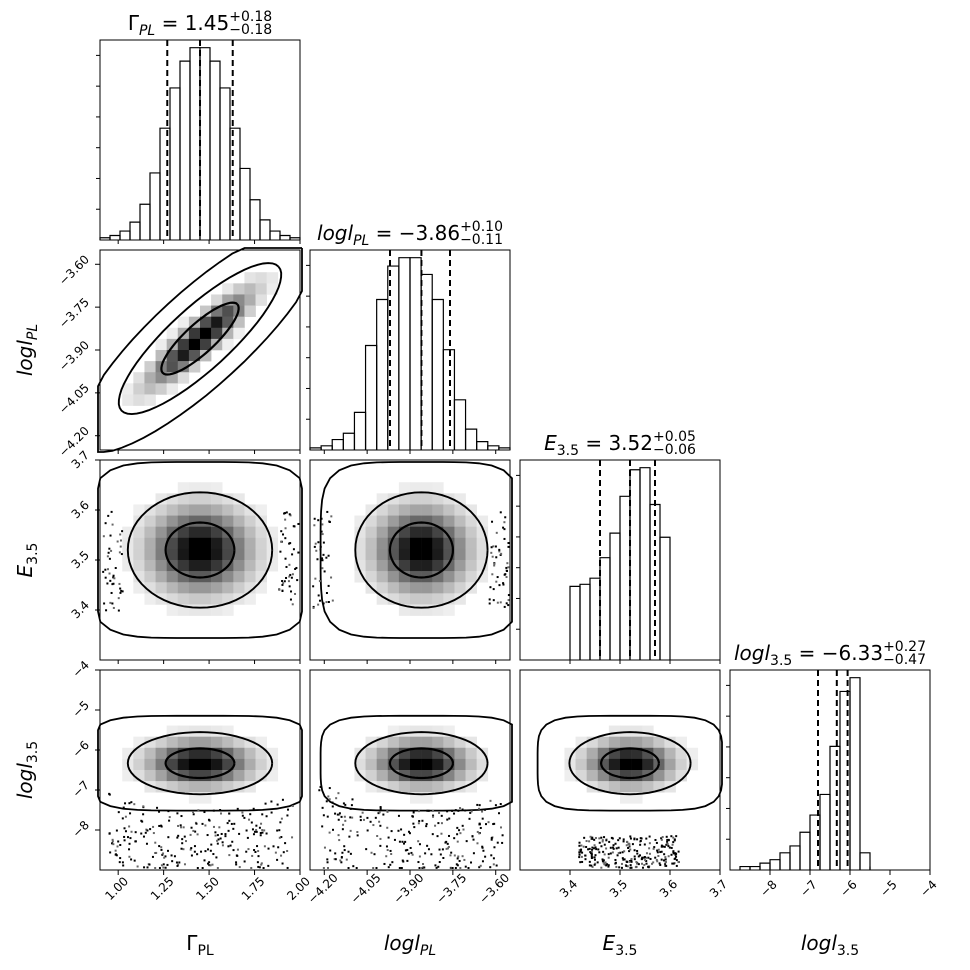  I want to click on label-subscript: PL, so click(33, 332).